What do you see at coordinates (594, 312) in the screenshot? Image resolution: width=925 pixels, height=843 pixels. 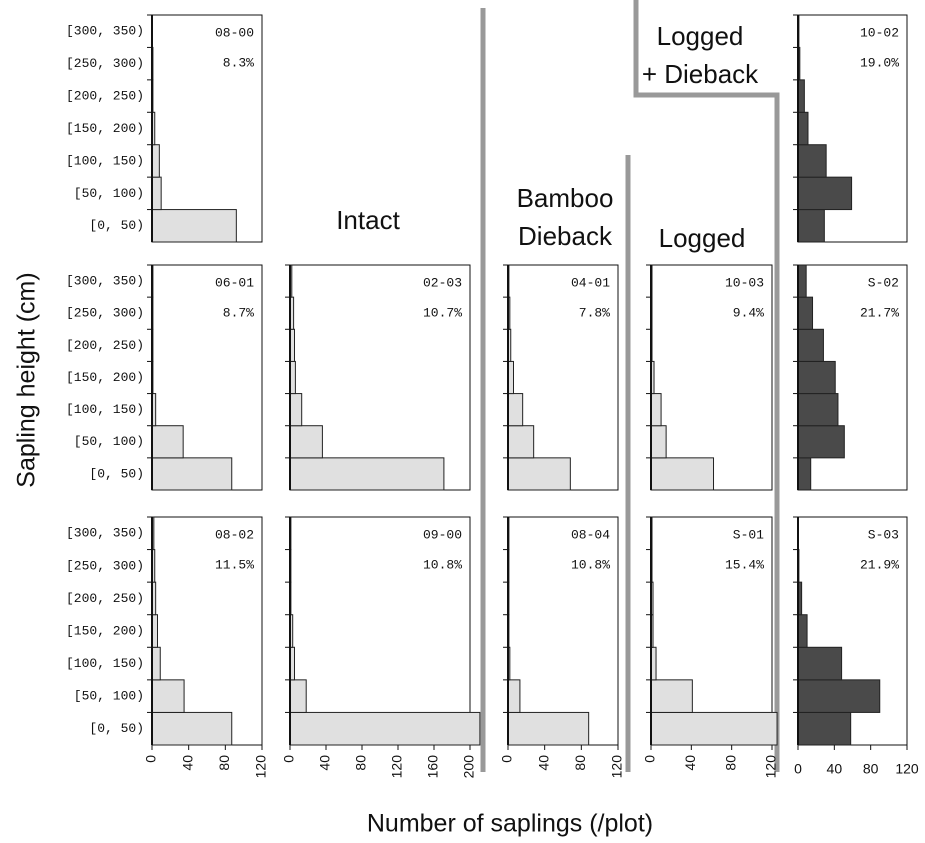 I see `panel-annotation: 7.8%` at bounding box center [594, 312].